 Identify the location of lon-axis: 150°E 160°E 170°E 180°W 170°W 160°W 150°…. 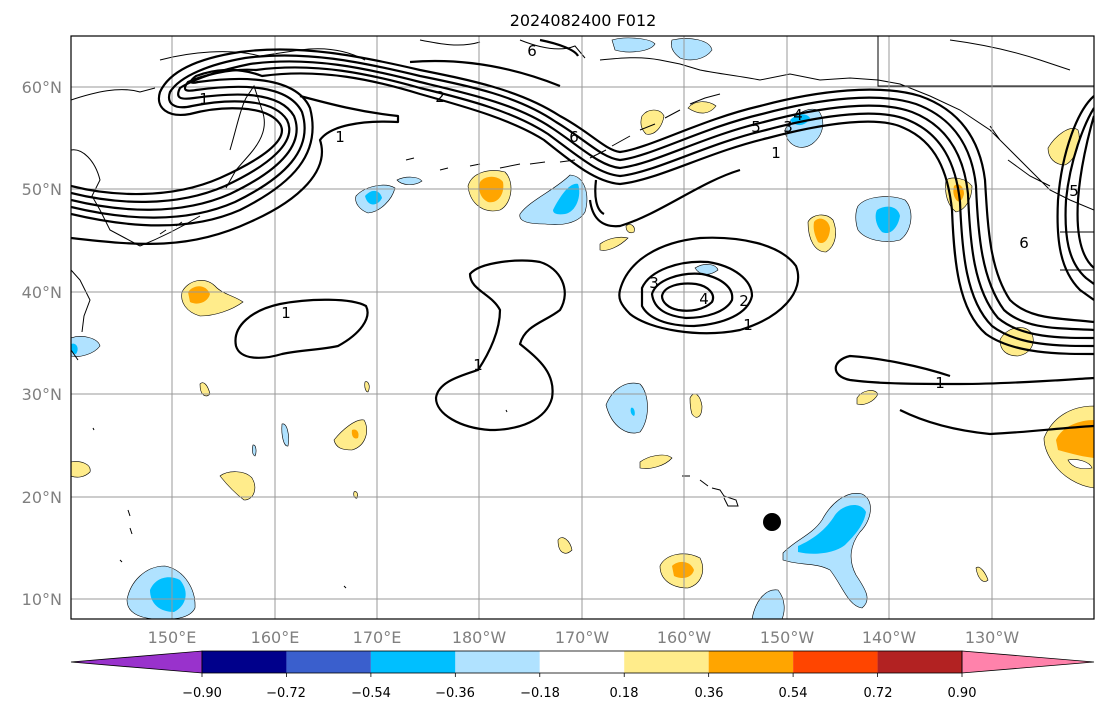
(584, 637).